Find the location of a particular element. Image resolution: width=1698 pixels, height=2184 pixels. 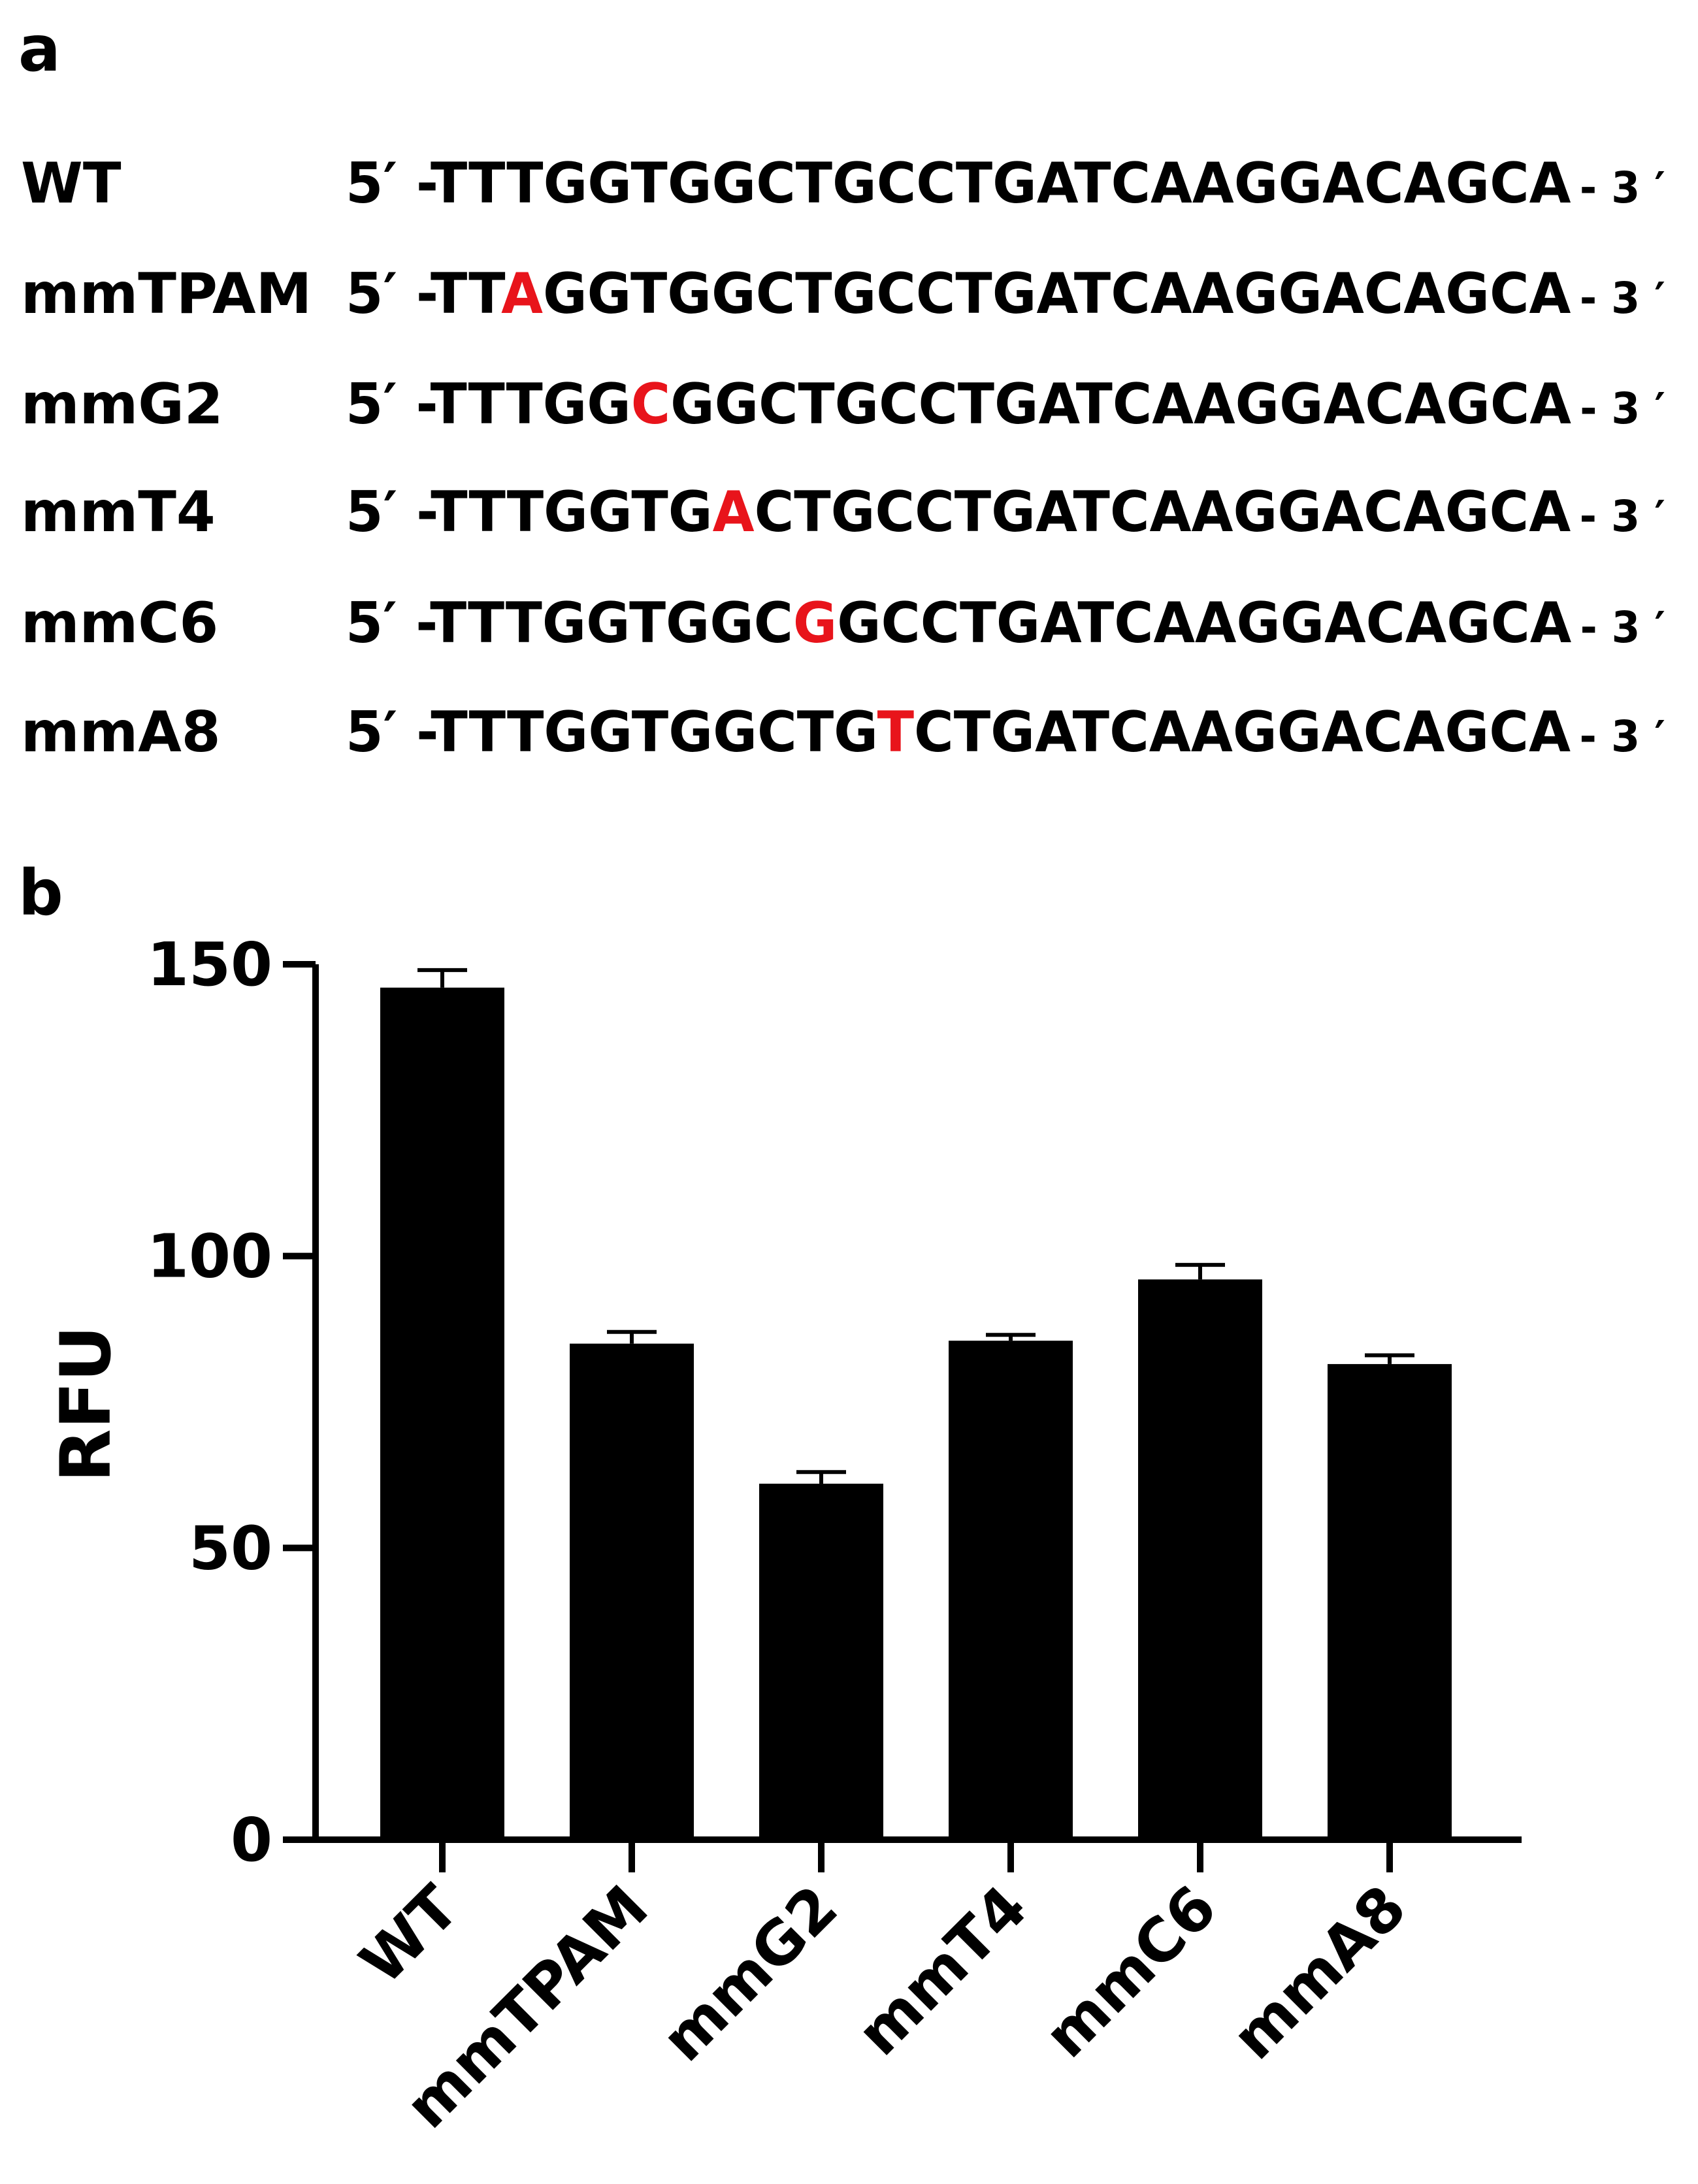

sequence-part: TTTGGTG is located at coordinates (572, 512).